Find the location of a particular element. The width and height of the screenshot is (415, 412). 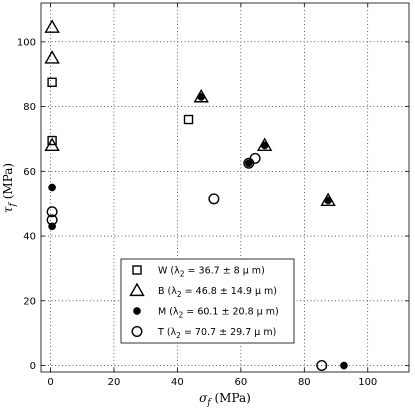

y-axis-label: τf (MPa) is located at coordinates (9, 188).